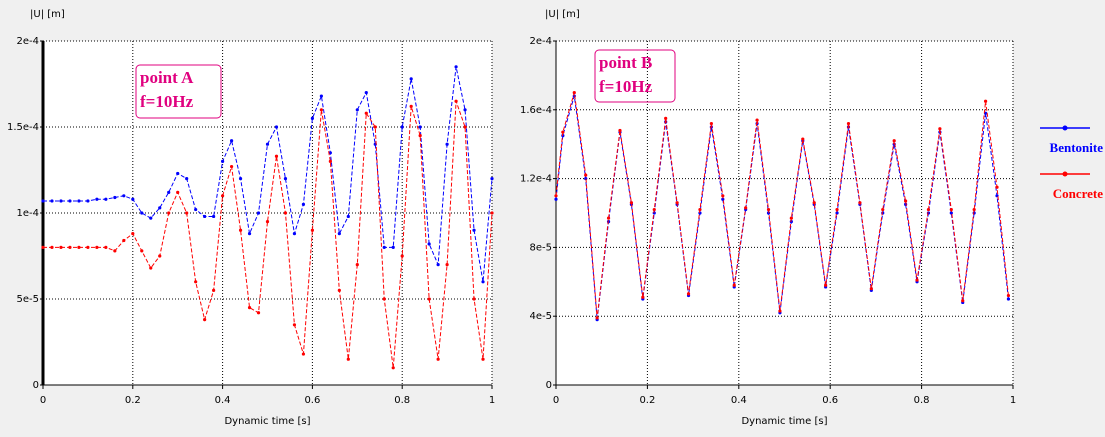 This screenshot has width=1105, height=437. What do you see at coordinates (541, 41) in the screenshot?
I see `y-tick-label: 2e-4` at bounding box center [541, 41].